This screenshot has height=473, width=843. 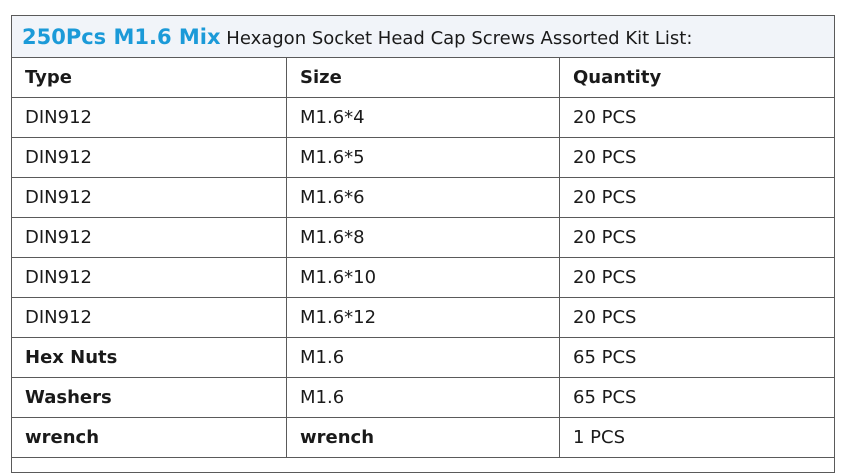 I want to click on table-row: DIN912 M1.6*10 20 PCS, so click(x=423, y=277).